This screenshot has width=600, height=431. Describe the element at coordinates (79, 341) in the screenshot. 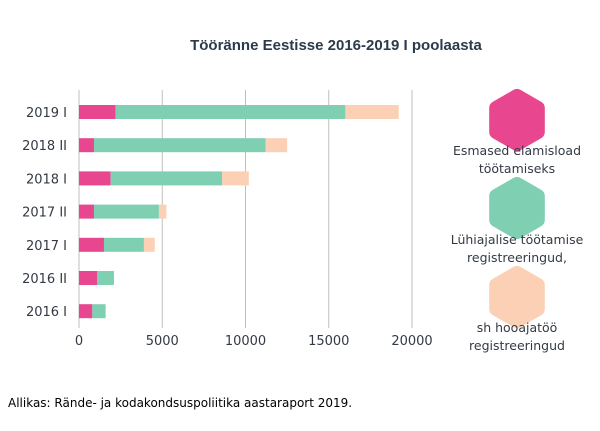

I see `x-tick-label: 0` at that location.